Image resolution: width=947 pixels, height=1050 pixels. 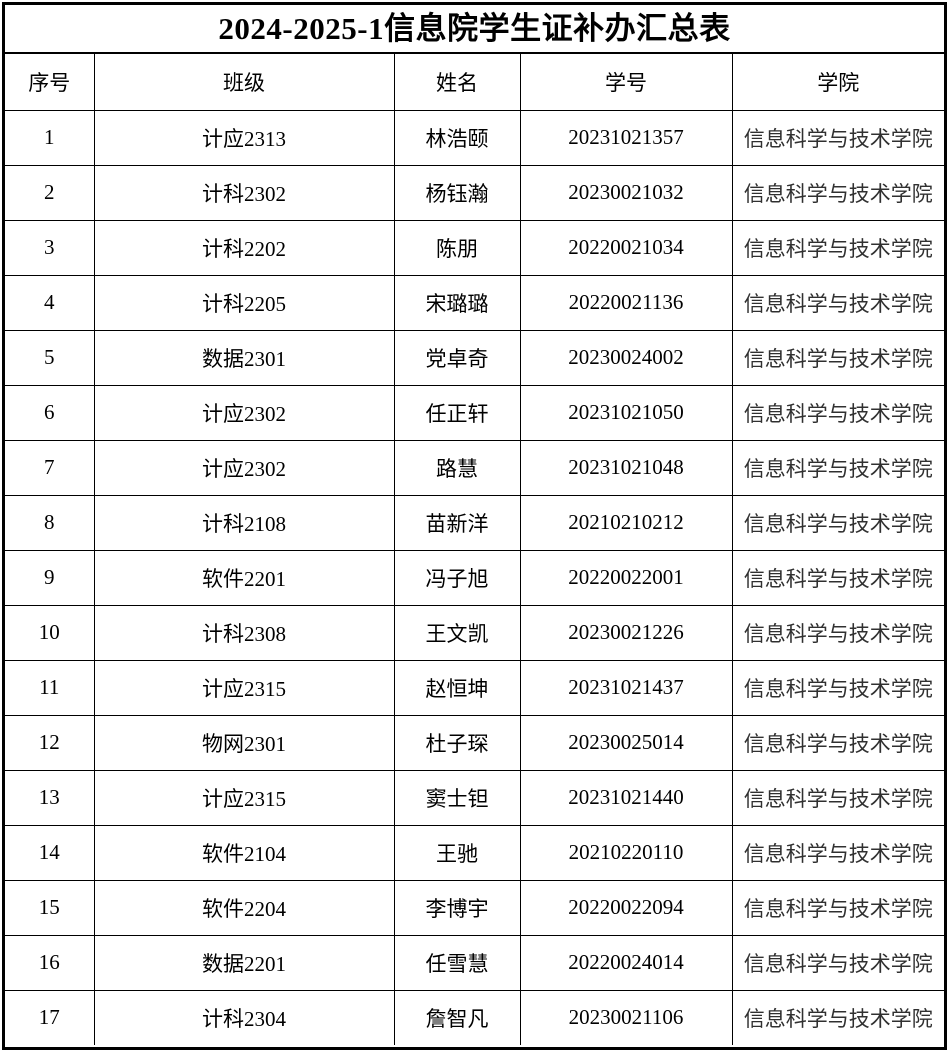 I want to click on cell-index: 12, so click(x=50, y=742).